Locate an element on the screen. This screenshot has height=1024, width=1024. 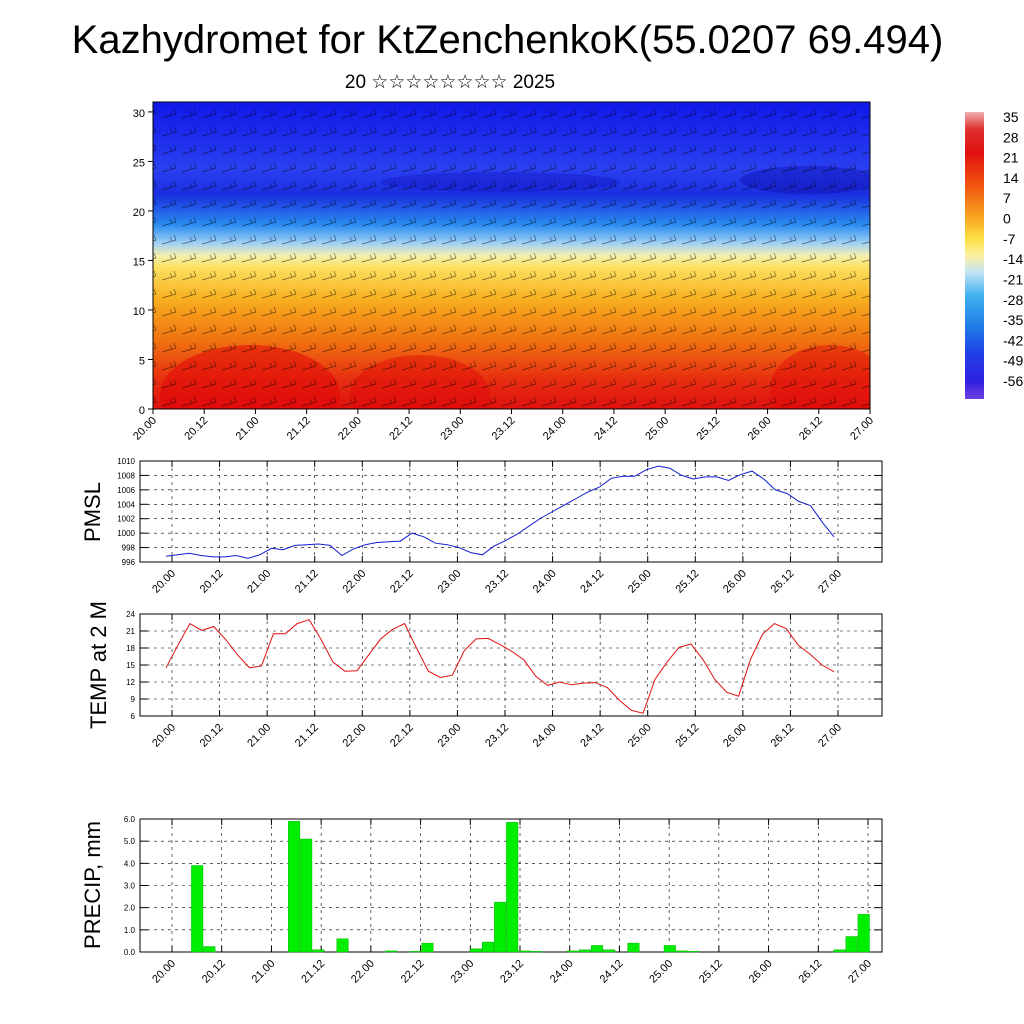
height-tick-label: 25 is located at coordinates (139, 163).